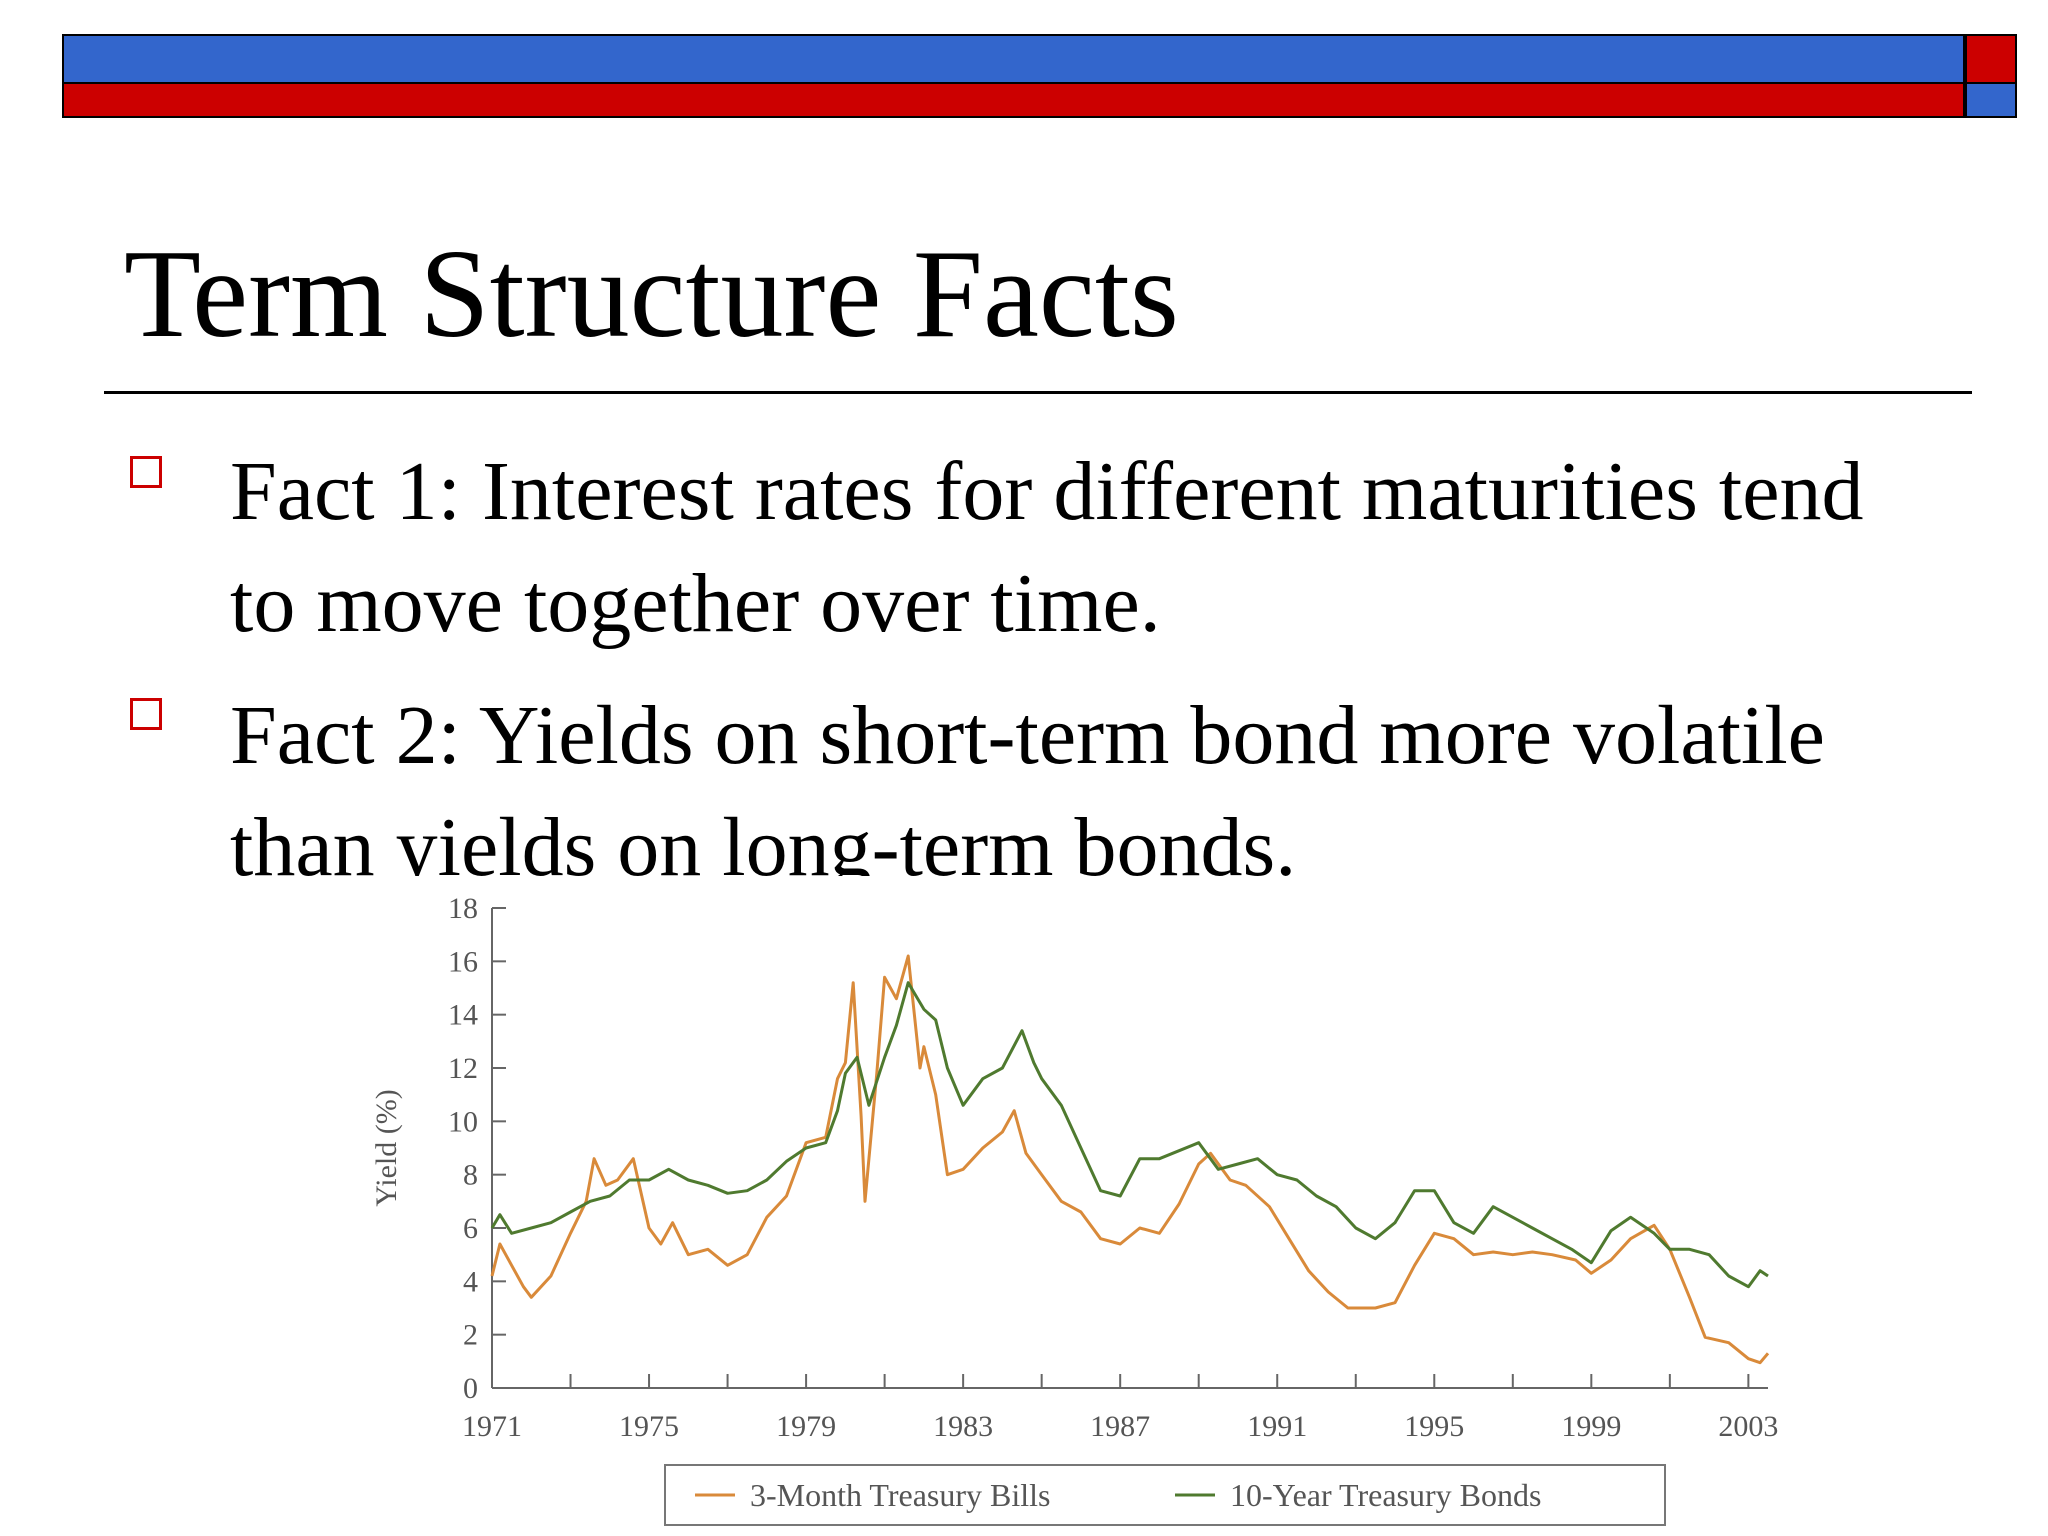 The image size is (2048, 1536). I want to click on y-tick-label: 8, so click(470, 1175).